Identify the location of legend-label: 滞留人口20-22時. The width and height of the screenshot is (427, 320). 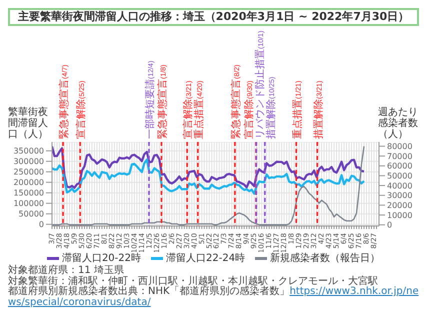
(101, 258).